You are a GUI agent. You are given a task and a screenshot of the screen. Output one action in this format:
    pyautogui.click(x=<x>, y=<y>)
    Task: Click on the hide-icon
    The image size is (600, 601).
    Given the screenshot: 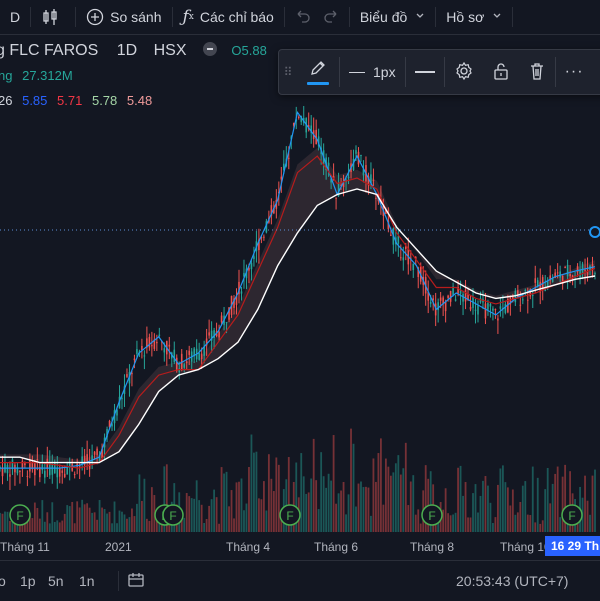 What is the action you would take?
    pyautogui.click(x=209, y=49)
    